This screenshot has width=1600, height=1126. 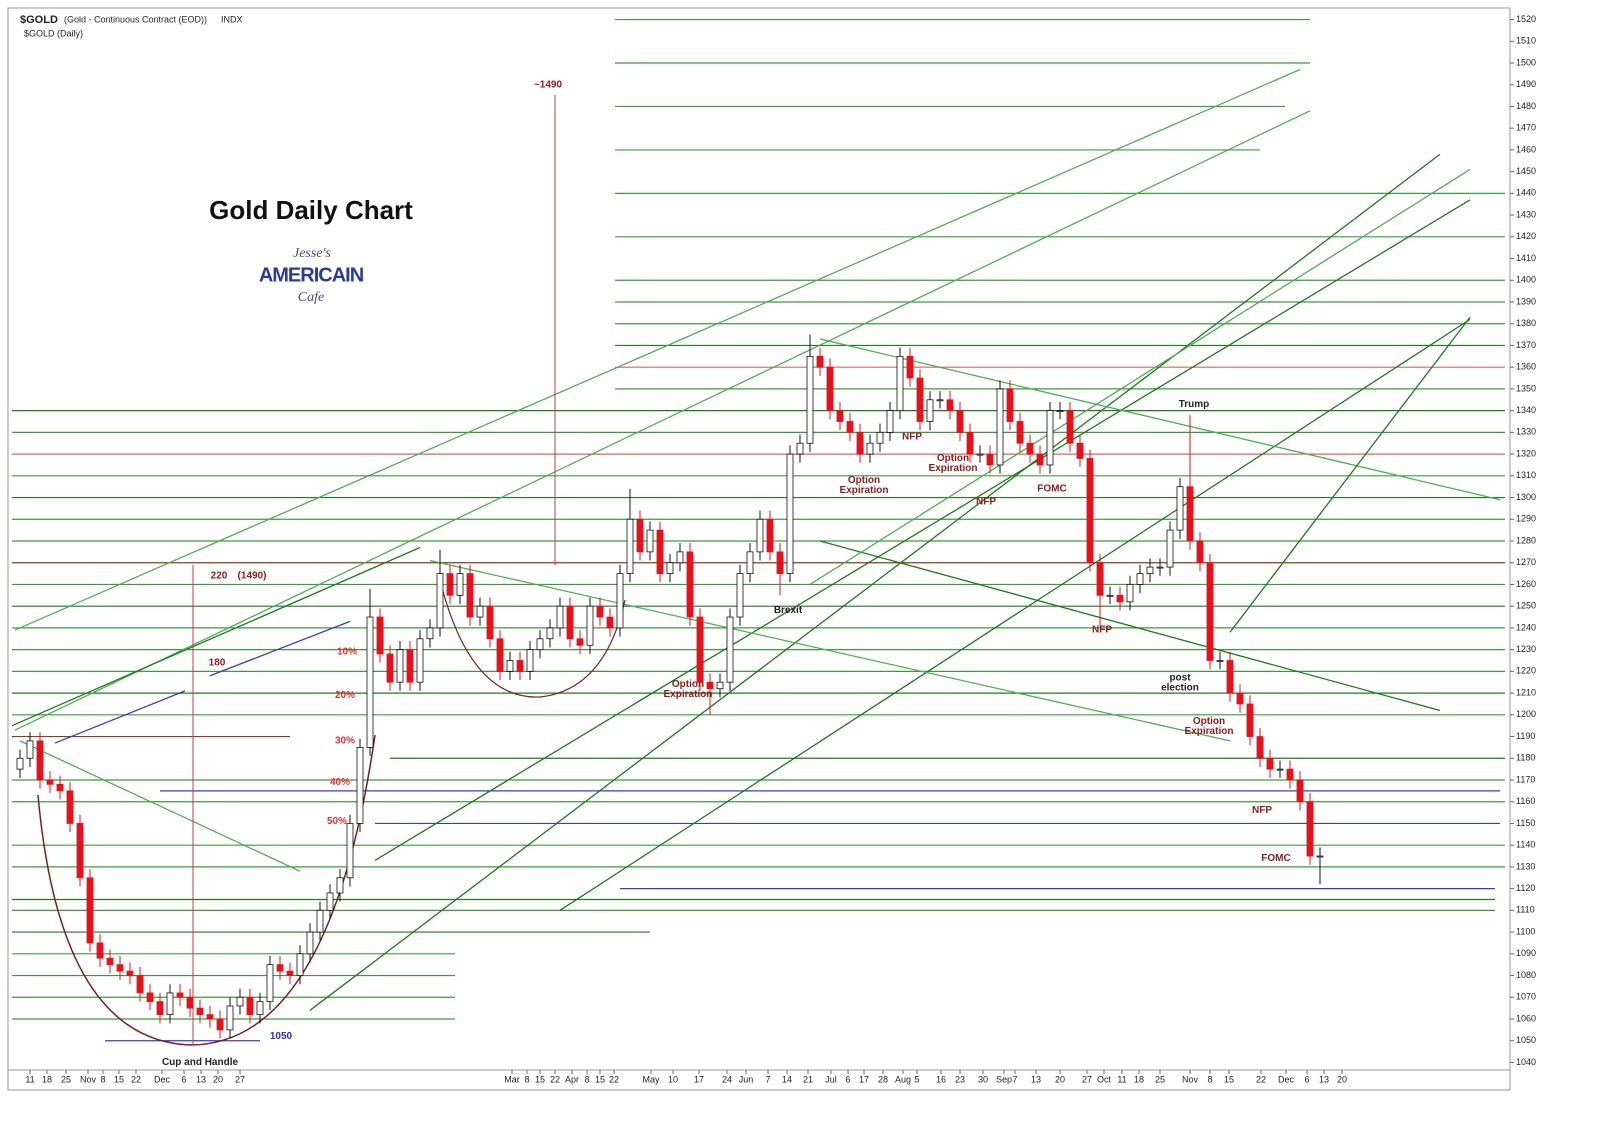 I want to click on x-axis-frame, so click(x=759, y=1080).